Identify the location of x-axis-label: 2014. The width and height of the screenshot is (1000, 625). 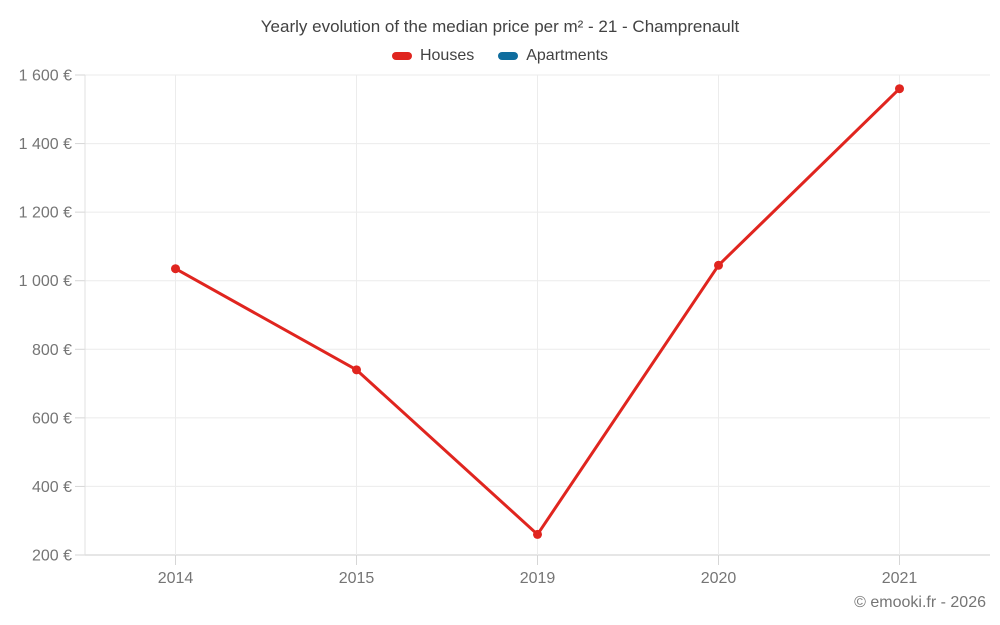
(176, 578).